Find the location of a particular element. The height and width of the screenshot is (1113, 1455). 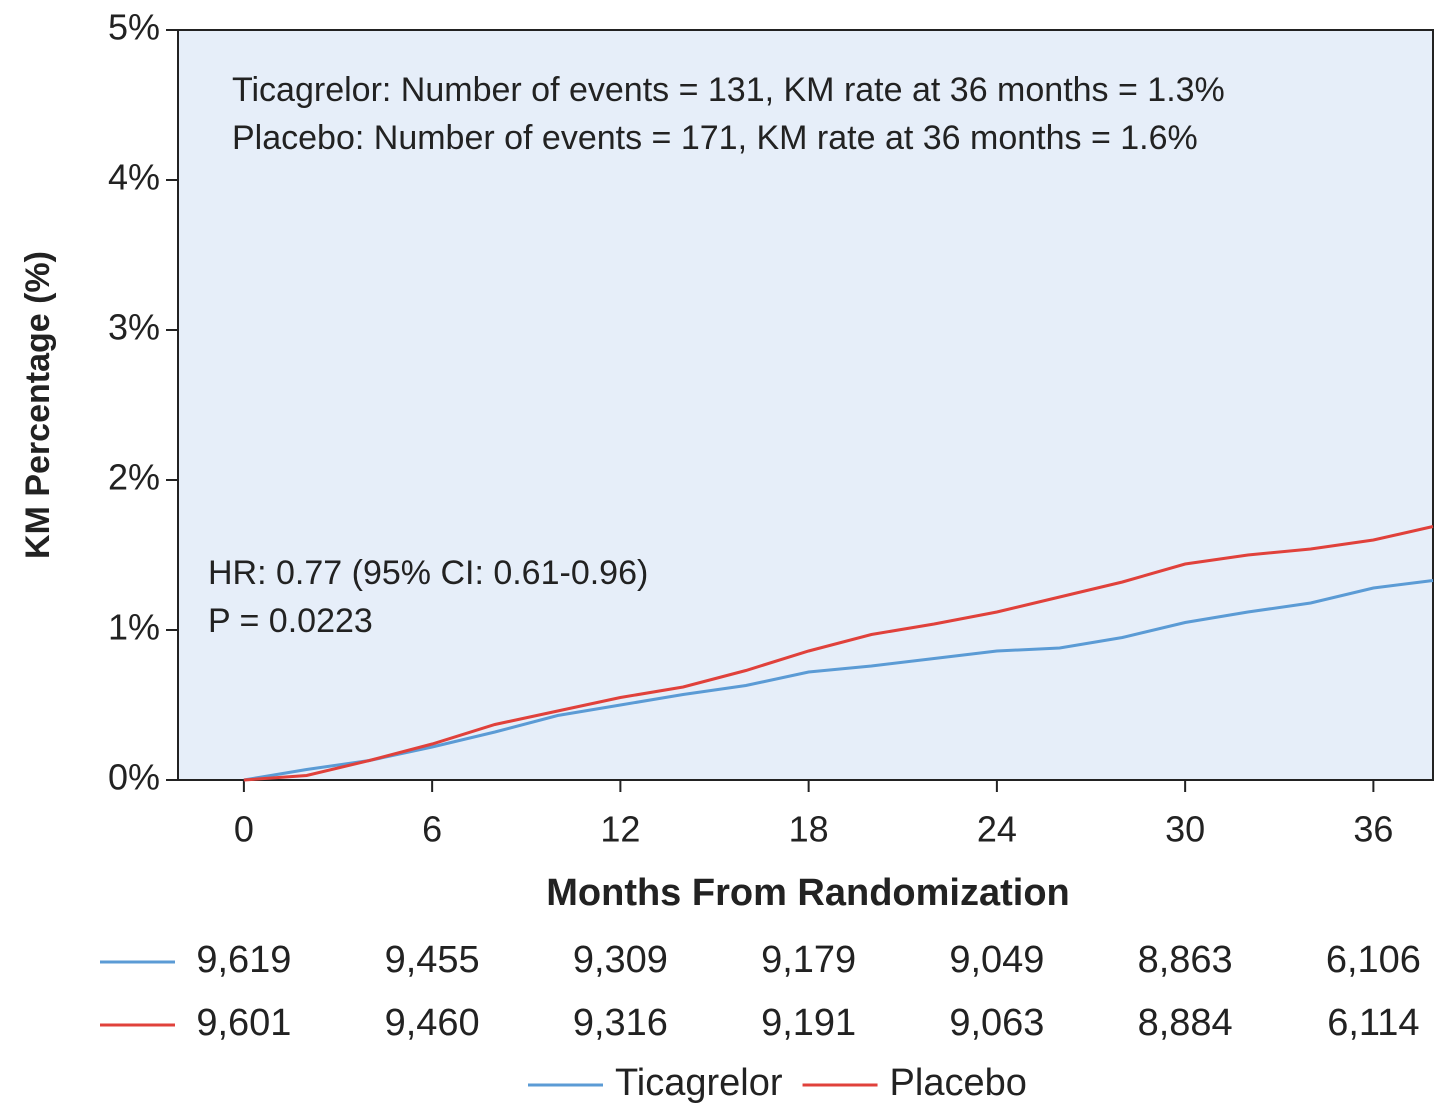

at-risk-number: 9,179 is located at coordinates (808, 960).